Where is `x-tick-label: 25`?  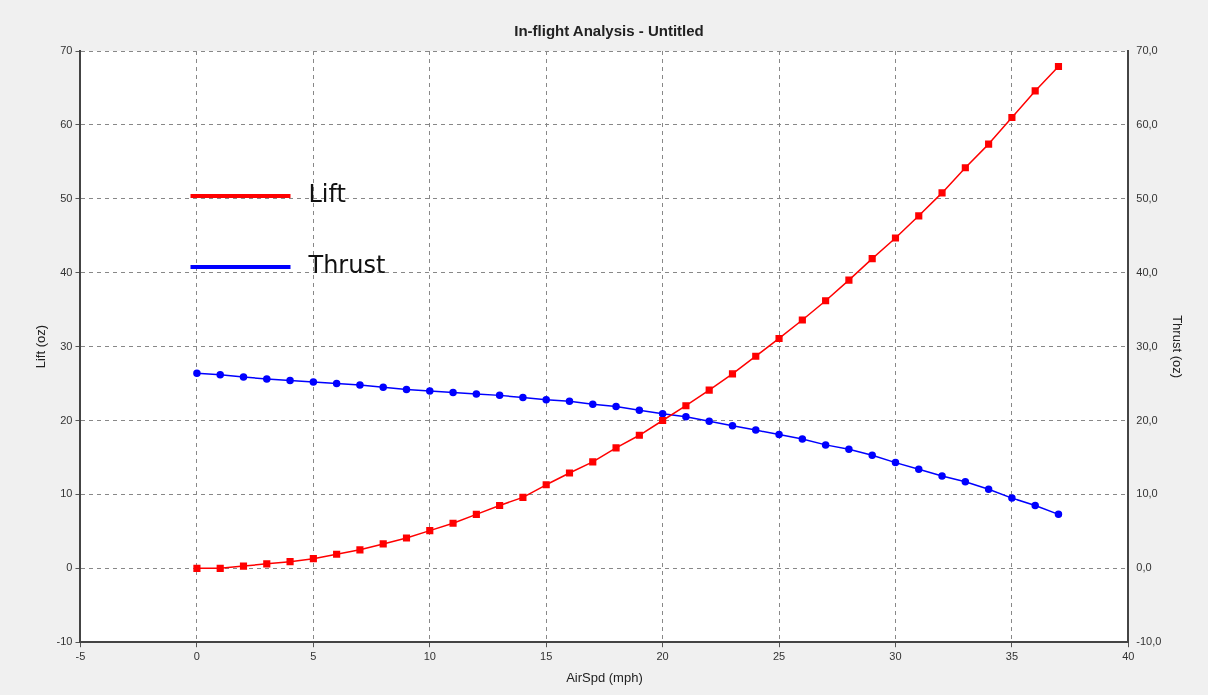
x-tick-label: 25 is located at coordinates (779, 655).